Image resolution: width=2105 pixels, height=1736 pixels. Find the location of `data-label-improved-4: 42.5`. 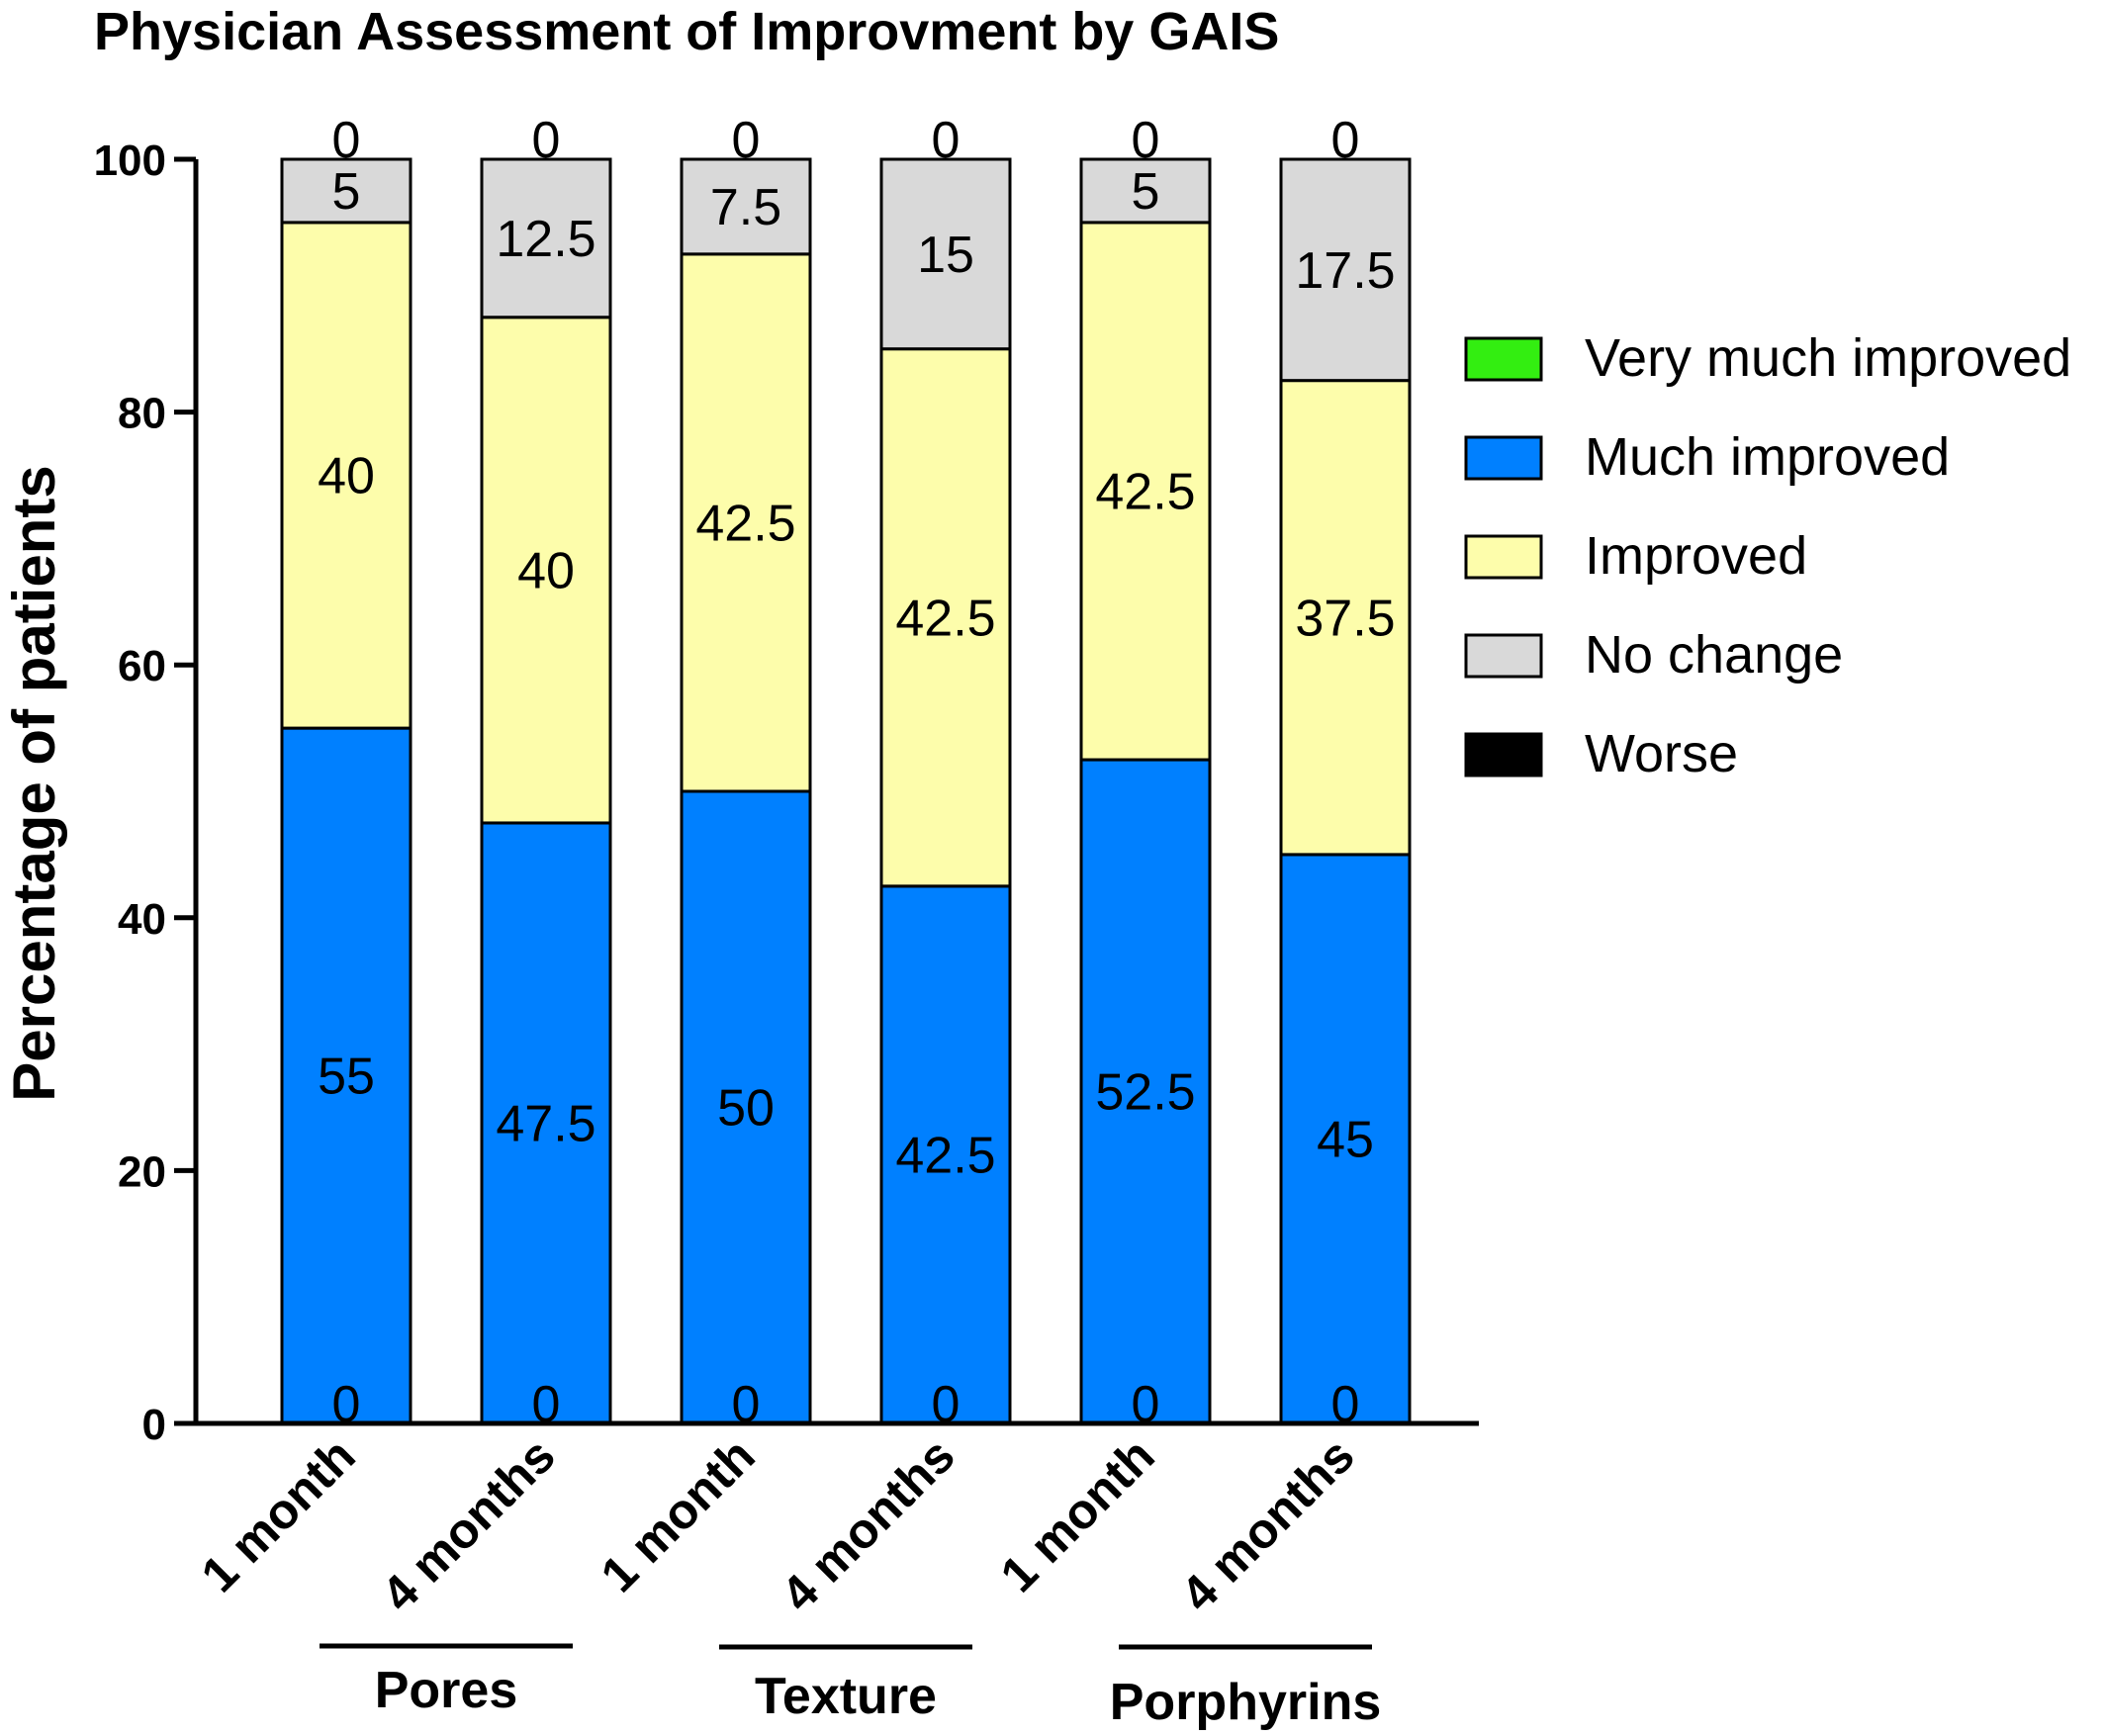

data-label-improved-4: 42.5 is located at coordinates (1145, 491).